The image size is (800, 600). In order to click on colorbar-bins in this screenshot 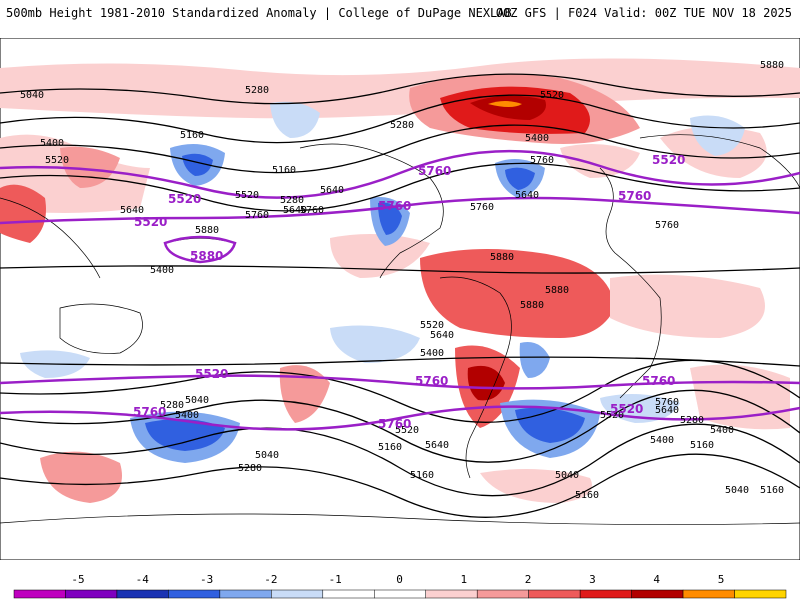, I will do `click(400, 594)`.